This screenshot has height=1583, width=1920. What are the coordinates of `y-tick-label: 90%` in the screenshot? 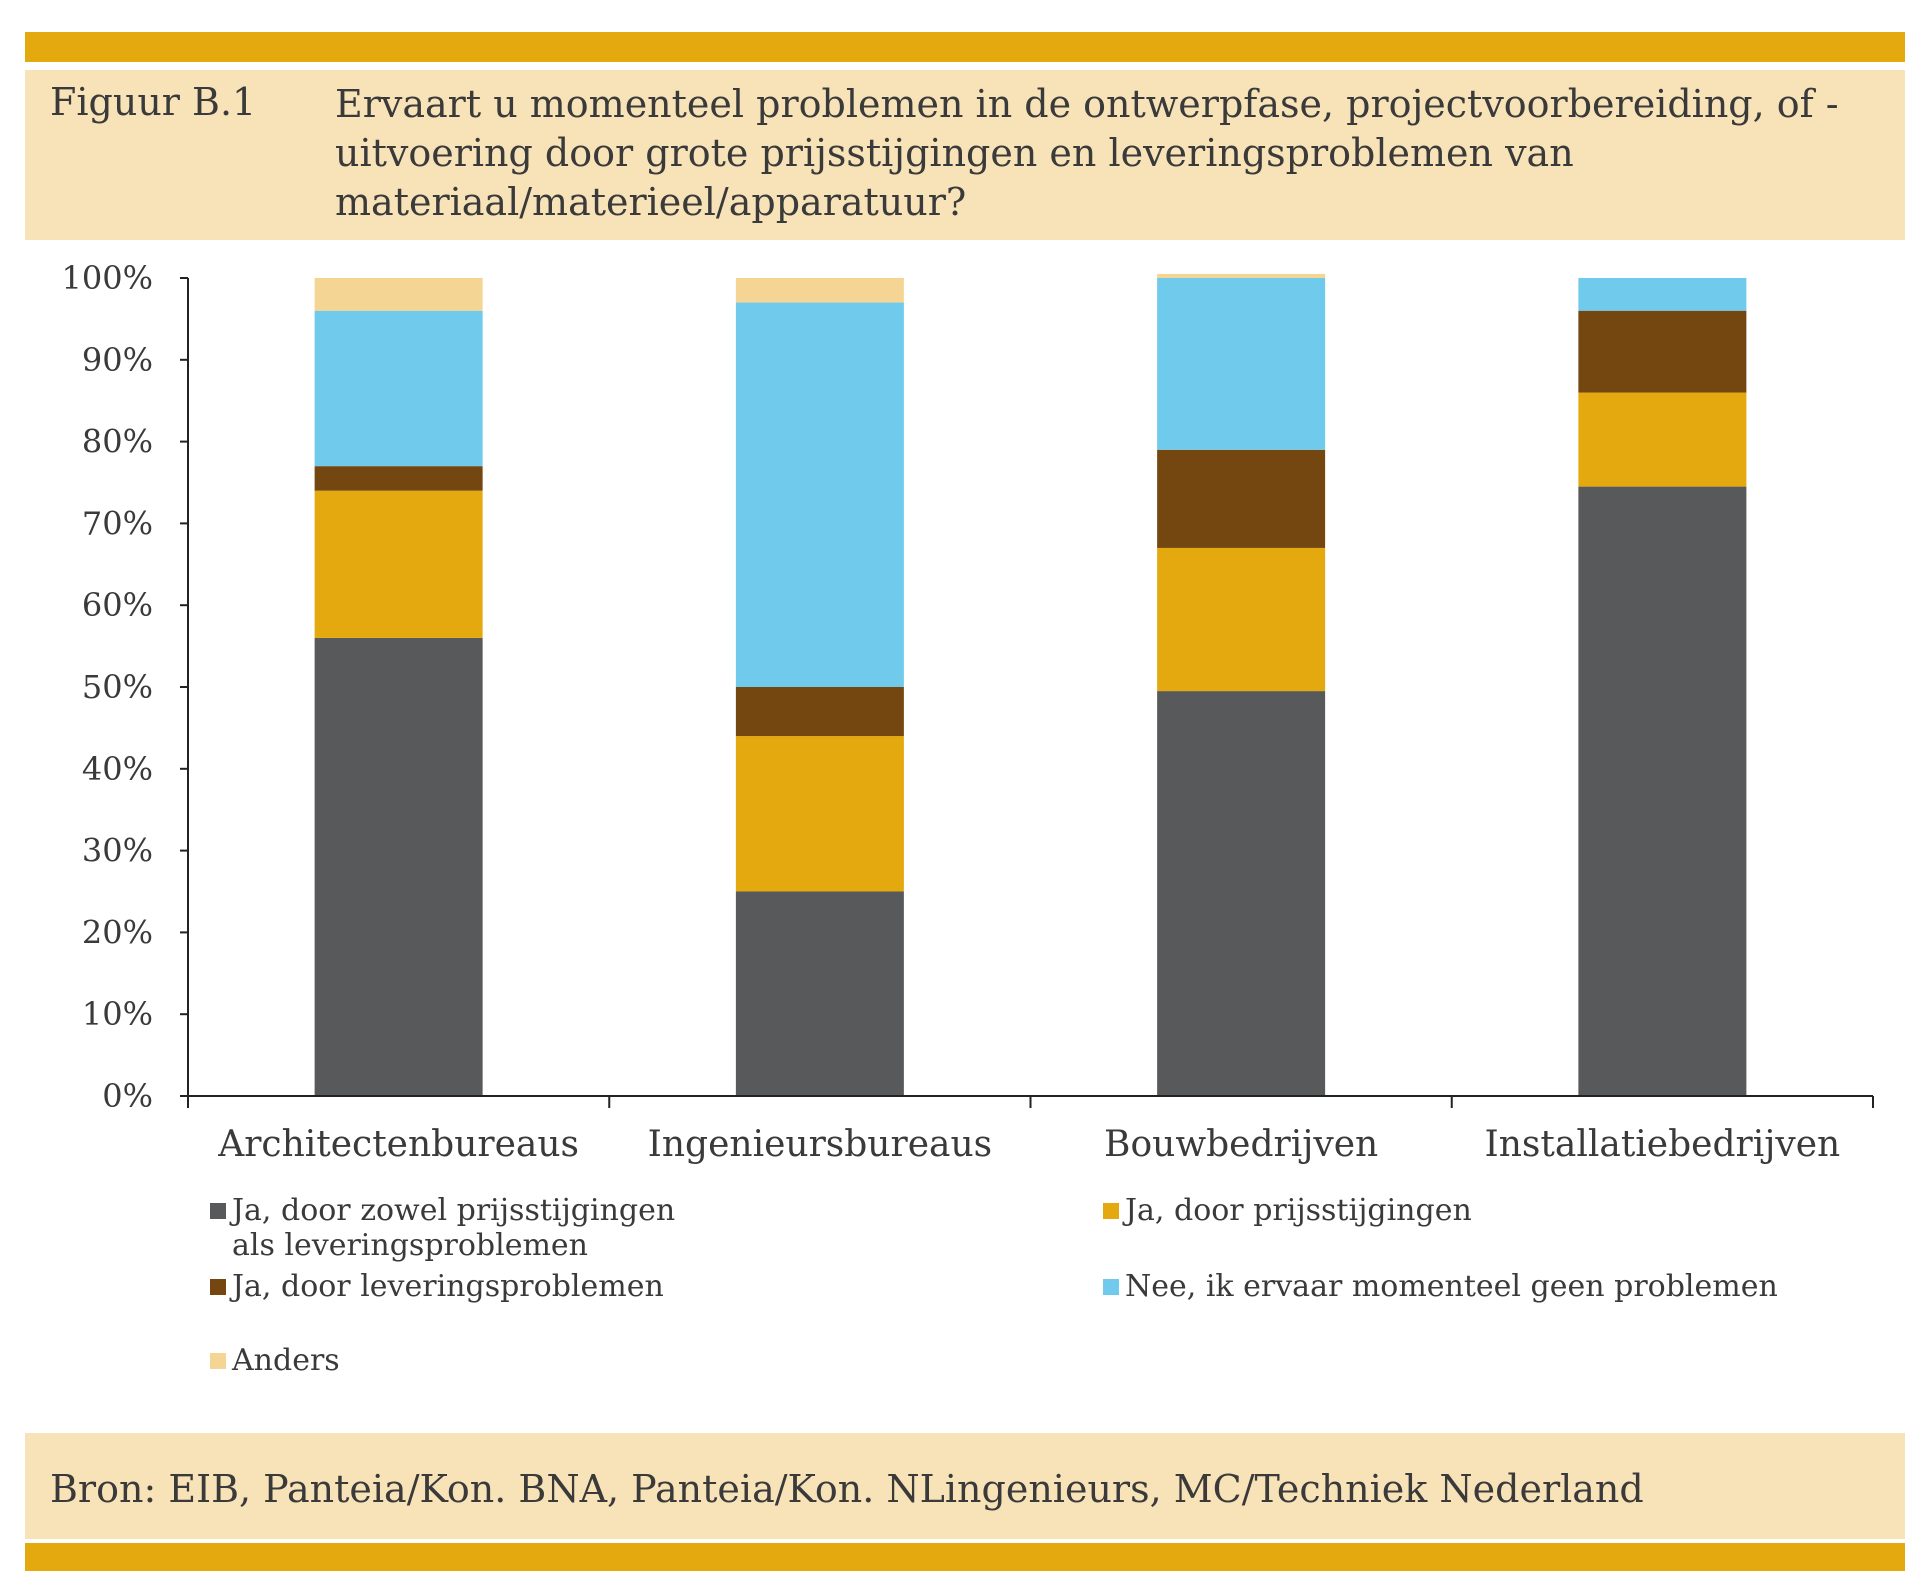 It's located at (117, 360).